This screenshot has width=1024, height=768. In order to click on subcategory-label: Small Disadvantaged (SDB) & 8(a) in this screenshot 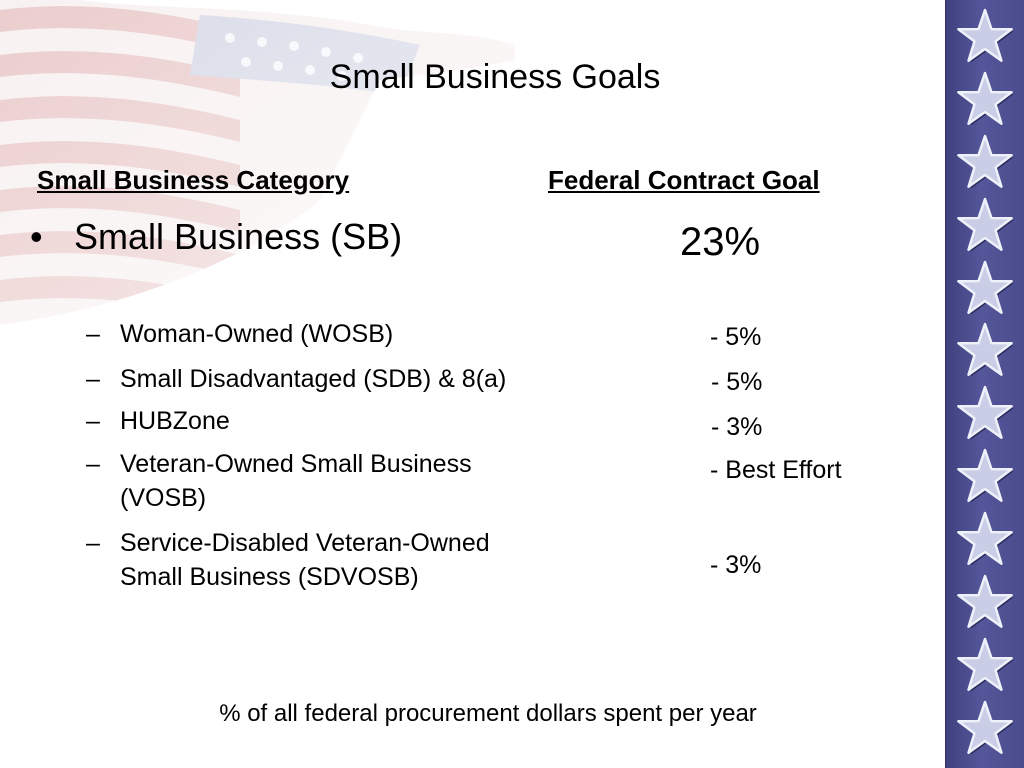, I will do `click(313, 379)`.